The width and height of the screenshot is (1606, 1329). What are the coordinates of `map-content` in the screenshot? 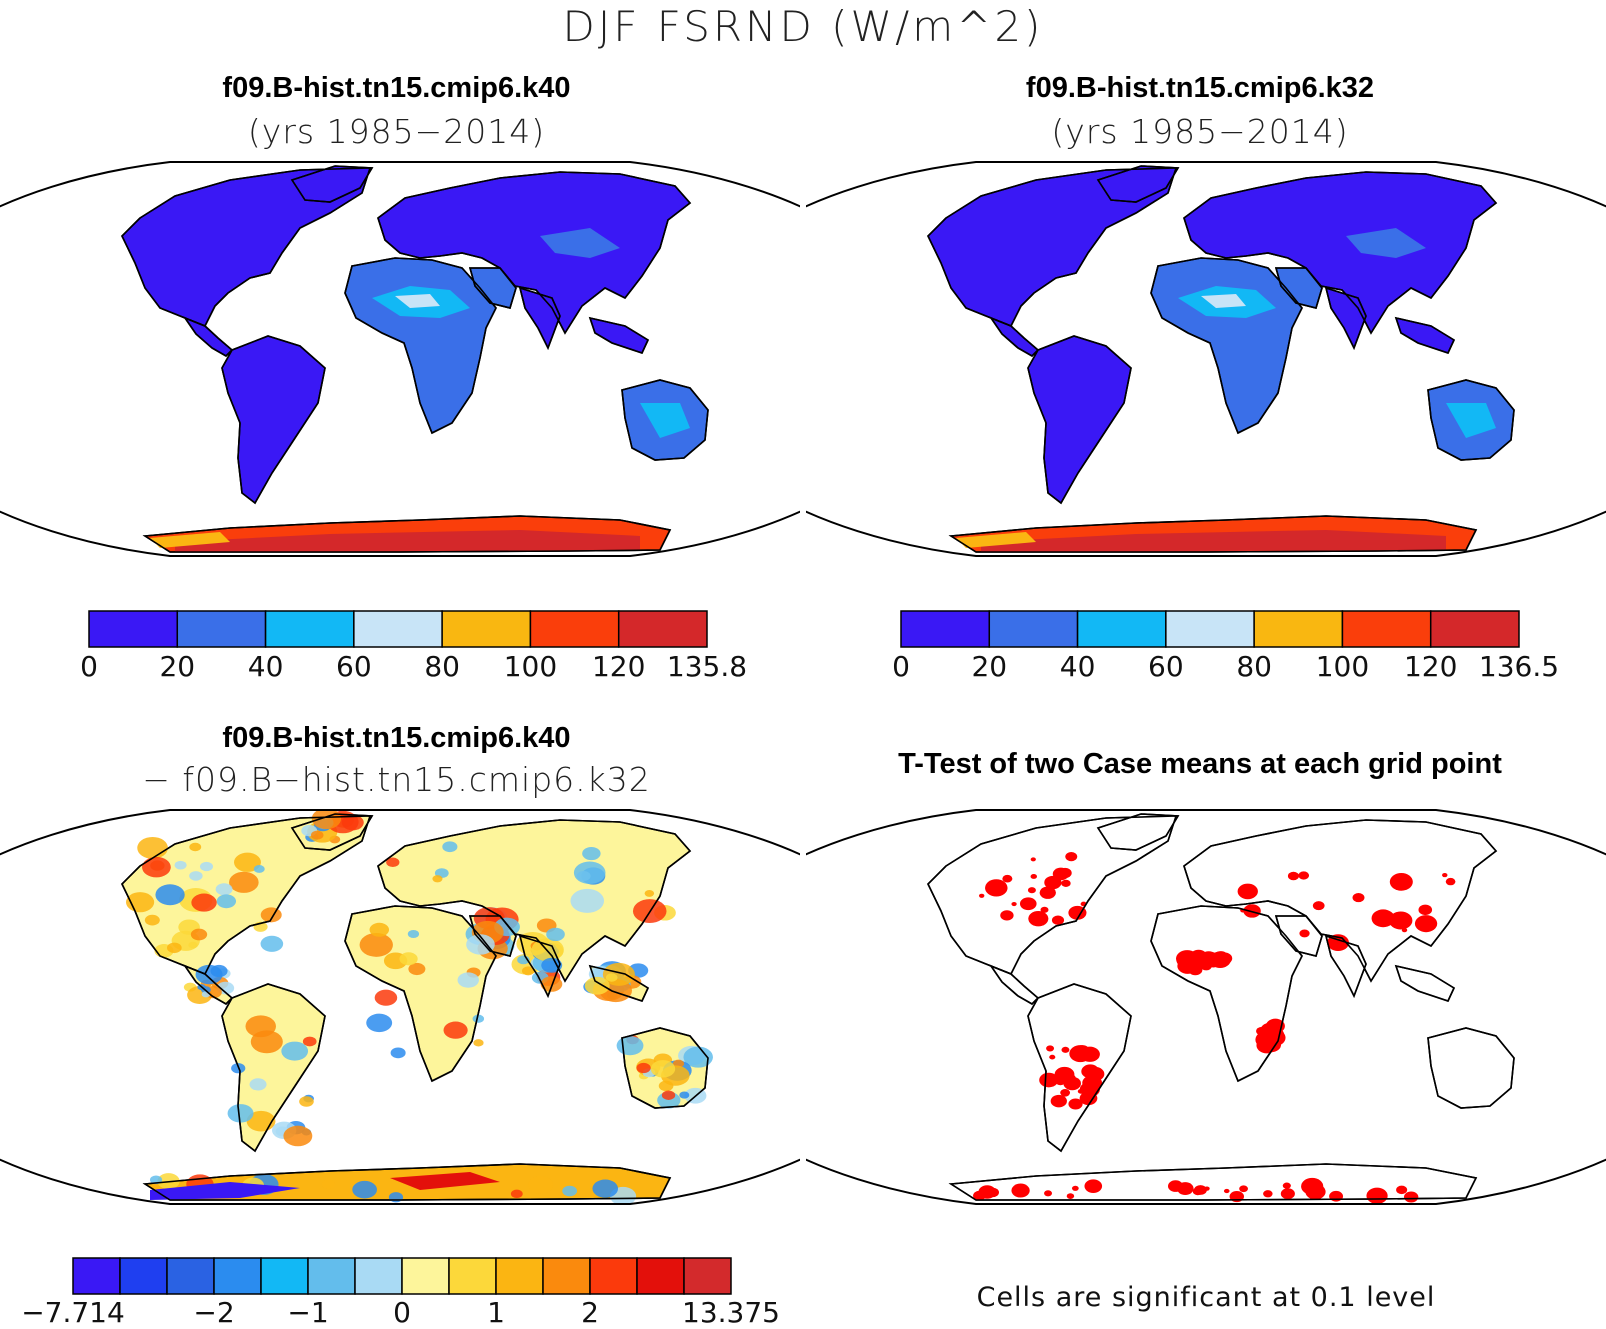 It's located at (1206, 359).